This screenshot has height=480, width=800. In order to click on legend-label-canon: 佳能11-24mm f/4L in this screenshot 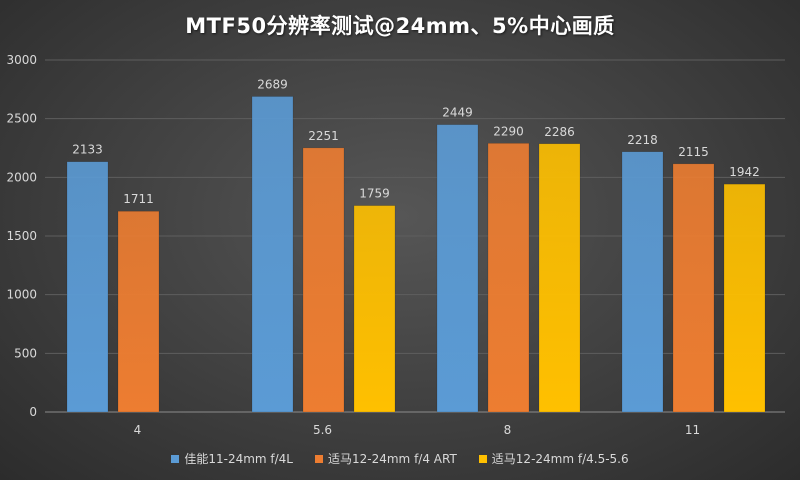, I will do `click(238, 459)`.